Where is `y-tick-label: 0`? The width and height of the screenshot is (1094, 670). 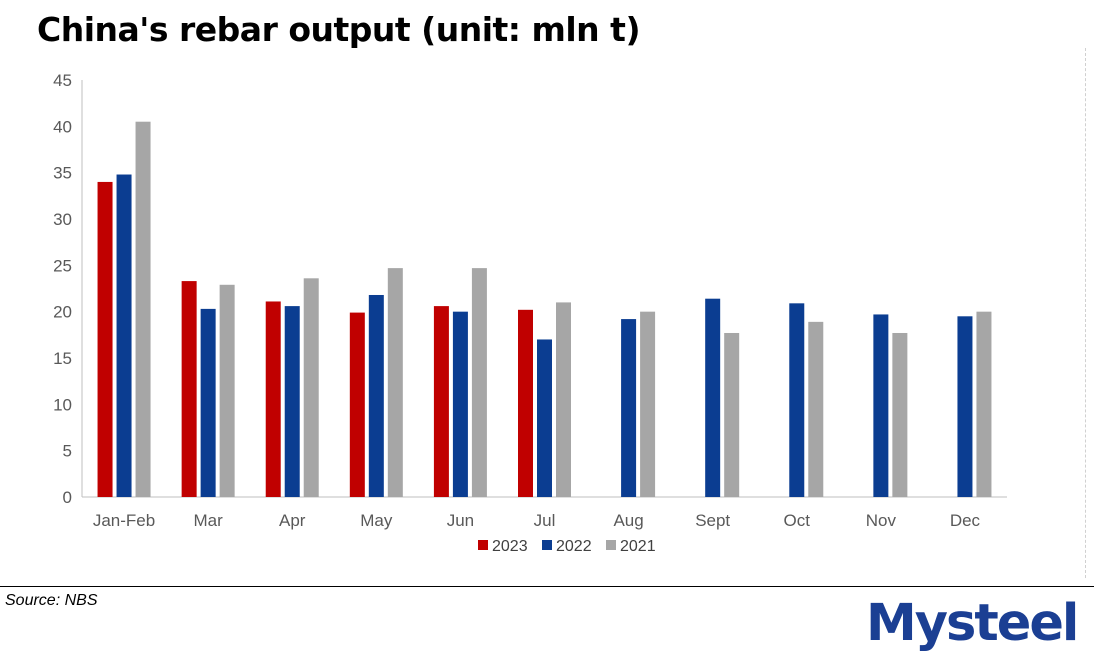 y-tick-label: 0 is located at coordinates (67, 497).